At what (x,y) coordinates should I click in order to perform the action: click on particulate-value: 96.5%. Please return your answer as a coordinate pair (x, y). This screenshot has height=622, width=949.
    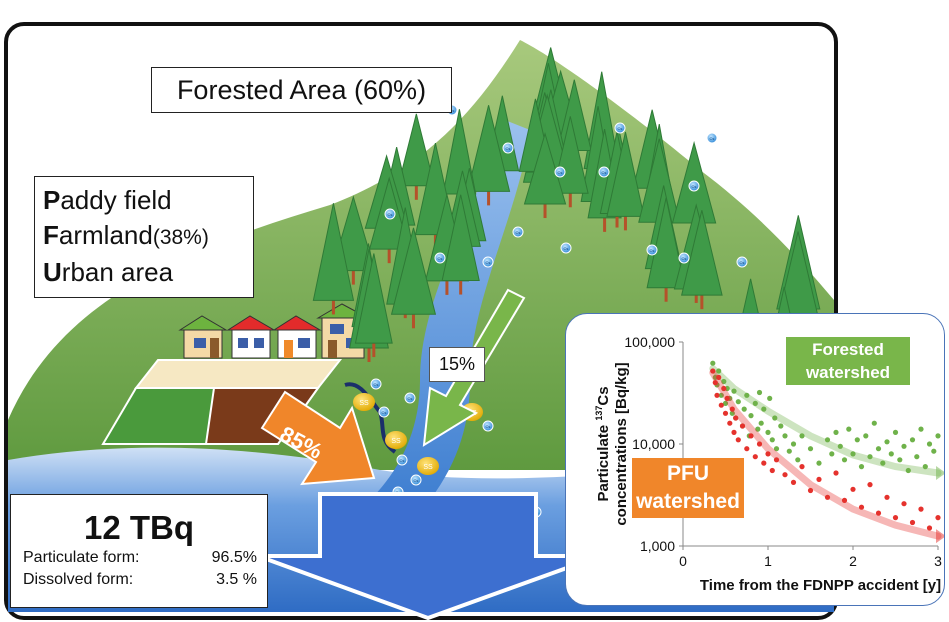
    Looking at the image, I should click on (234, 557).